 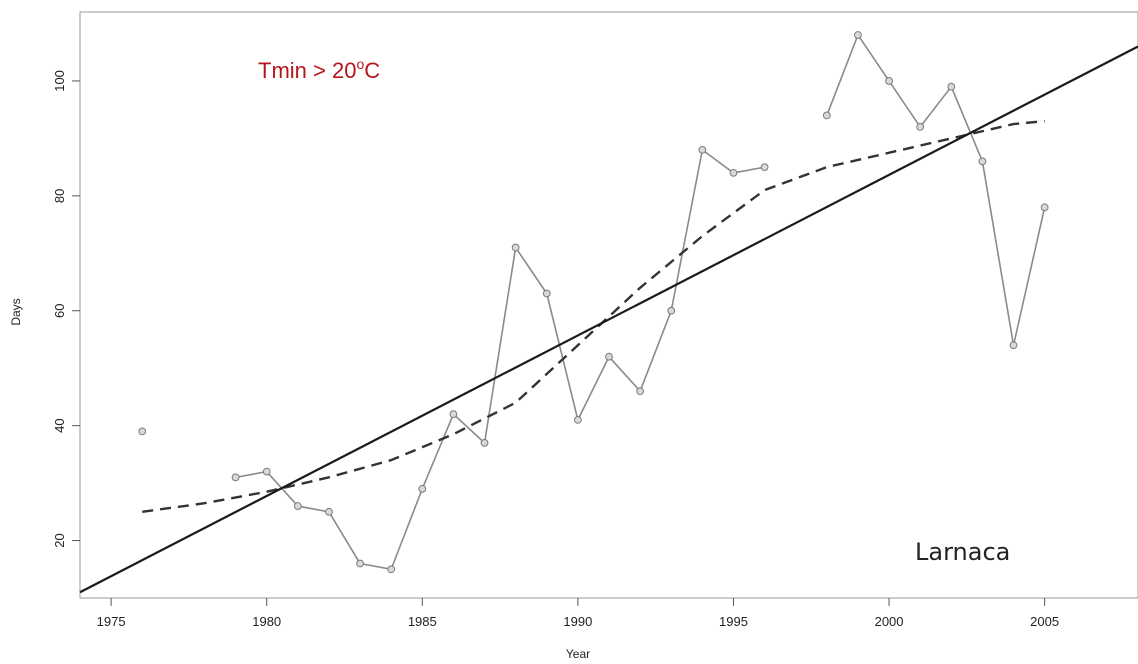 I want to click on y-tick-label: 60, so click(x=59, y=311).